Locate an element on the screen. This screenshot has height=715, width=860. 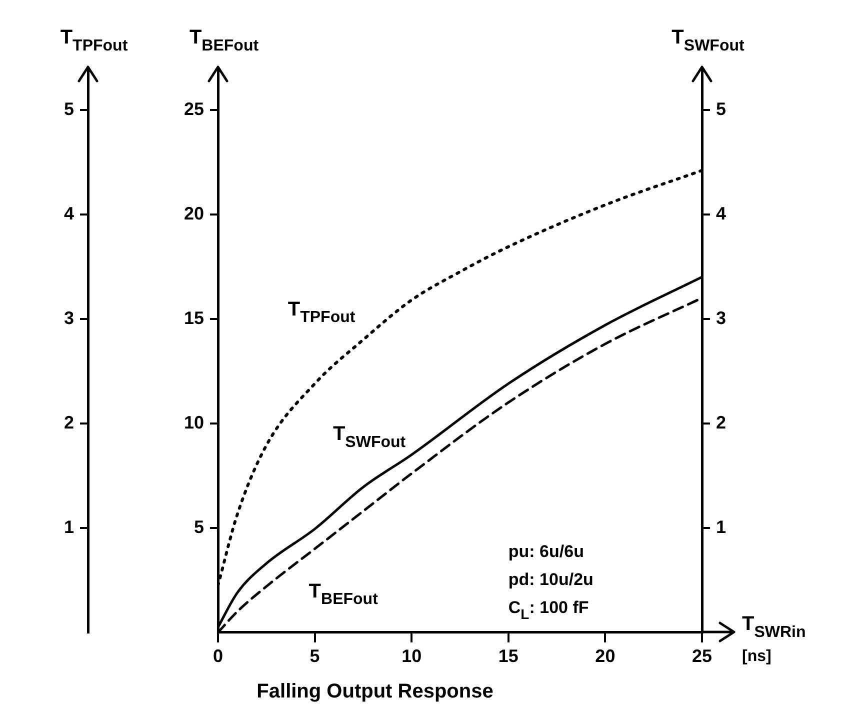
y2-tick-label: 1 is located at coordinates (721, 526).